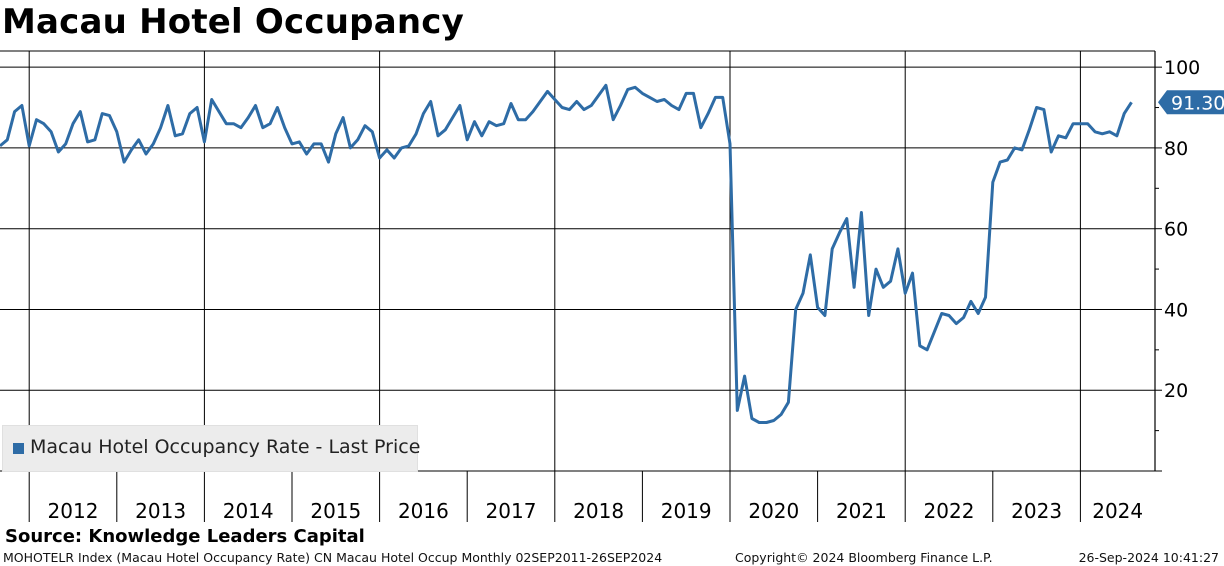 The width and height of the screenshot is (1224, 566). I want to click on source-note: Source: Knowledge Leaders Capital, so click(185, 536).